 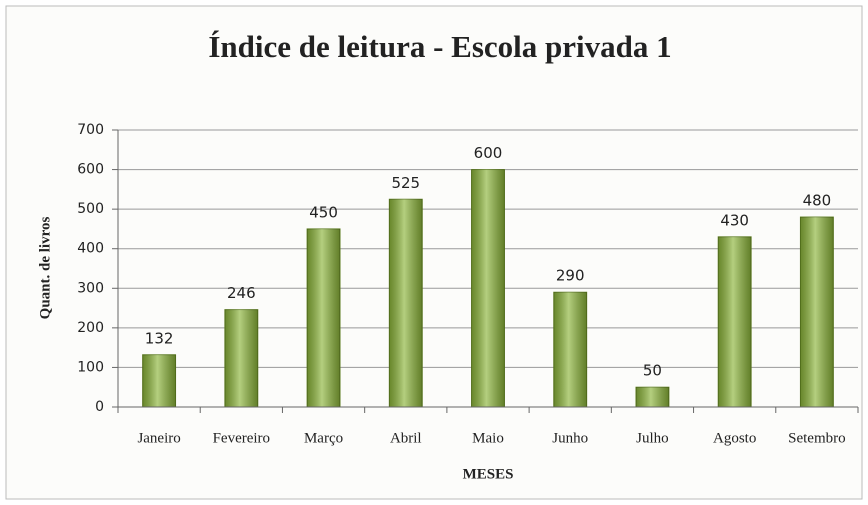 I want to click on y-axis-label: Quant. de livros, so click(x=45, y=268).